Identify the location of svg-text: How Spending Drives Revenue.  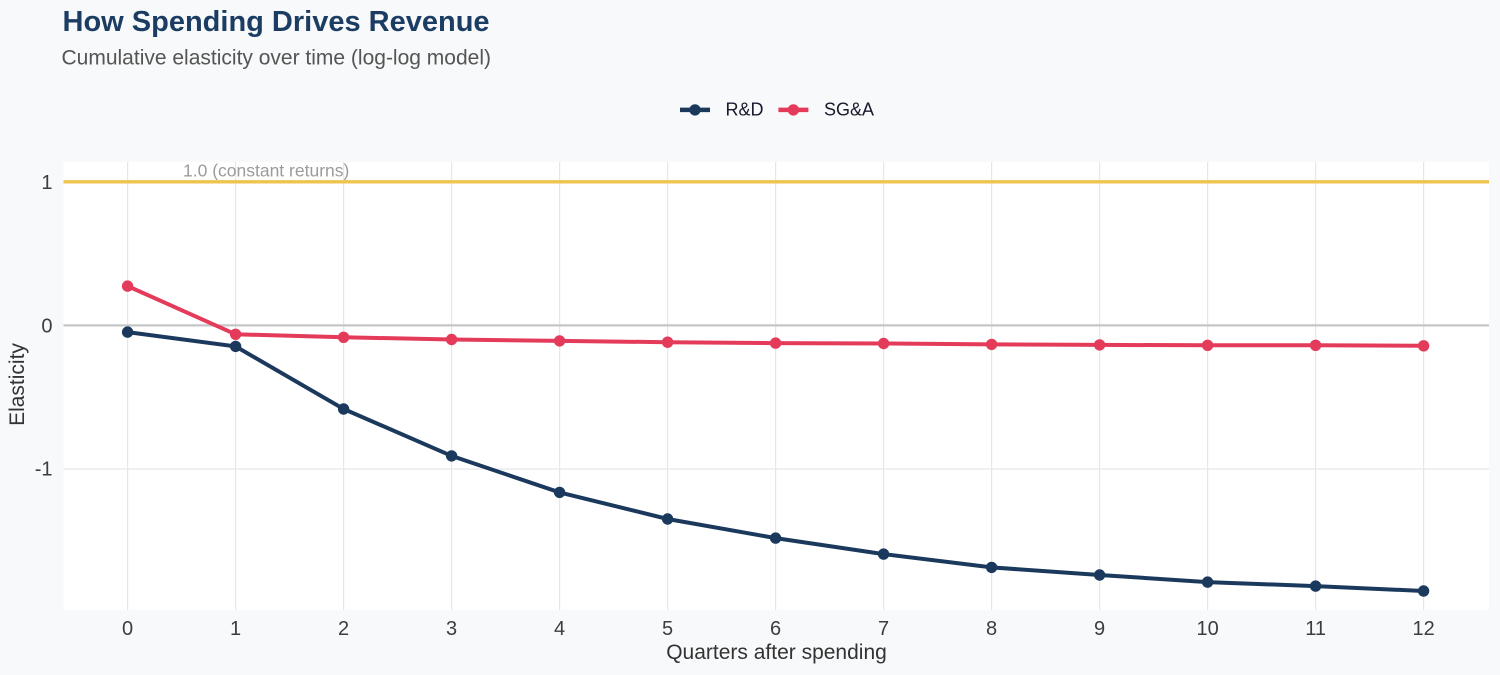
(276, 22).